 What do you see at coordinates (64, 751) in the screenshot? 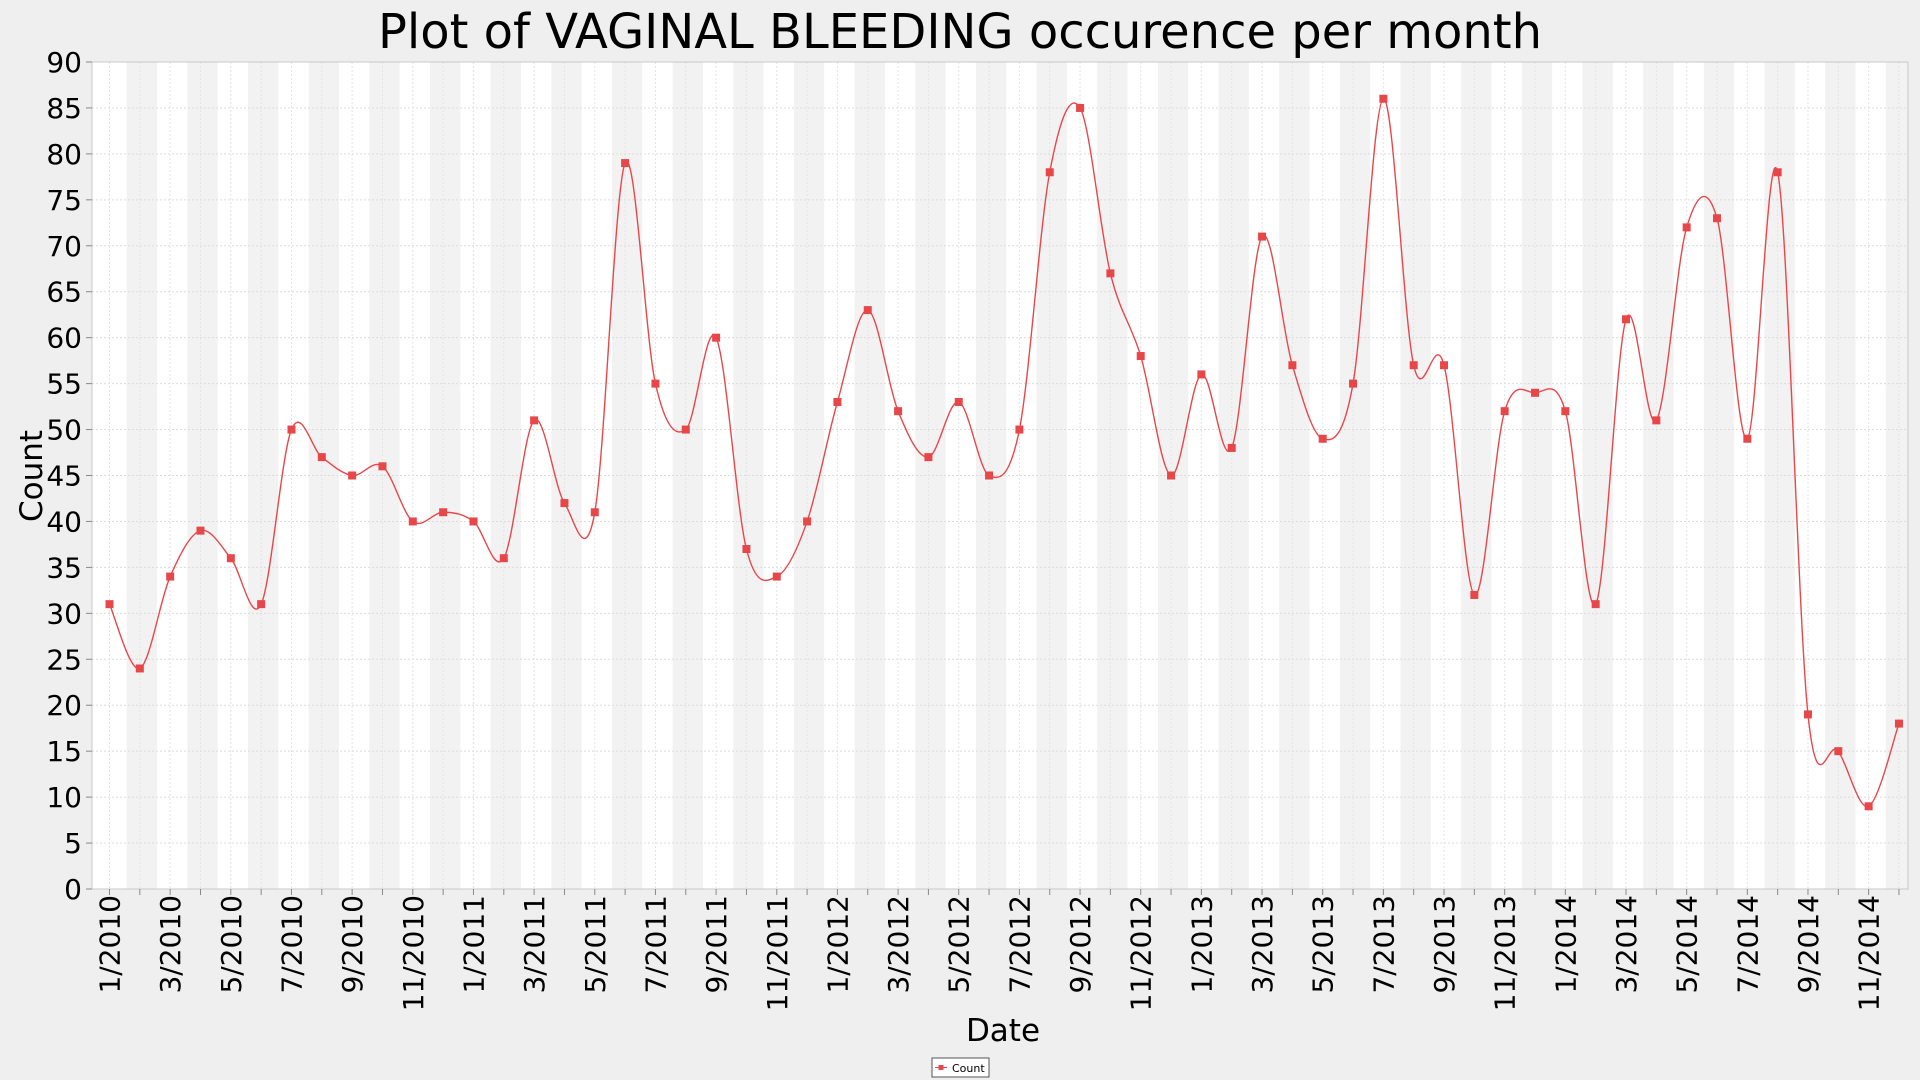
I see `y-tick-label: 15` at bounding box center [64, 751].